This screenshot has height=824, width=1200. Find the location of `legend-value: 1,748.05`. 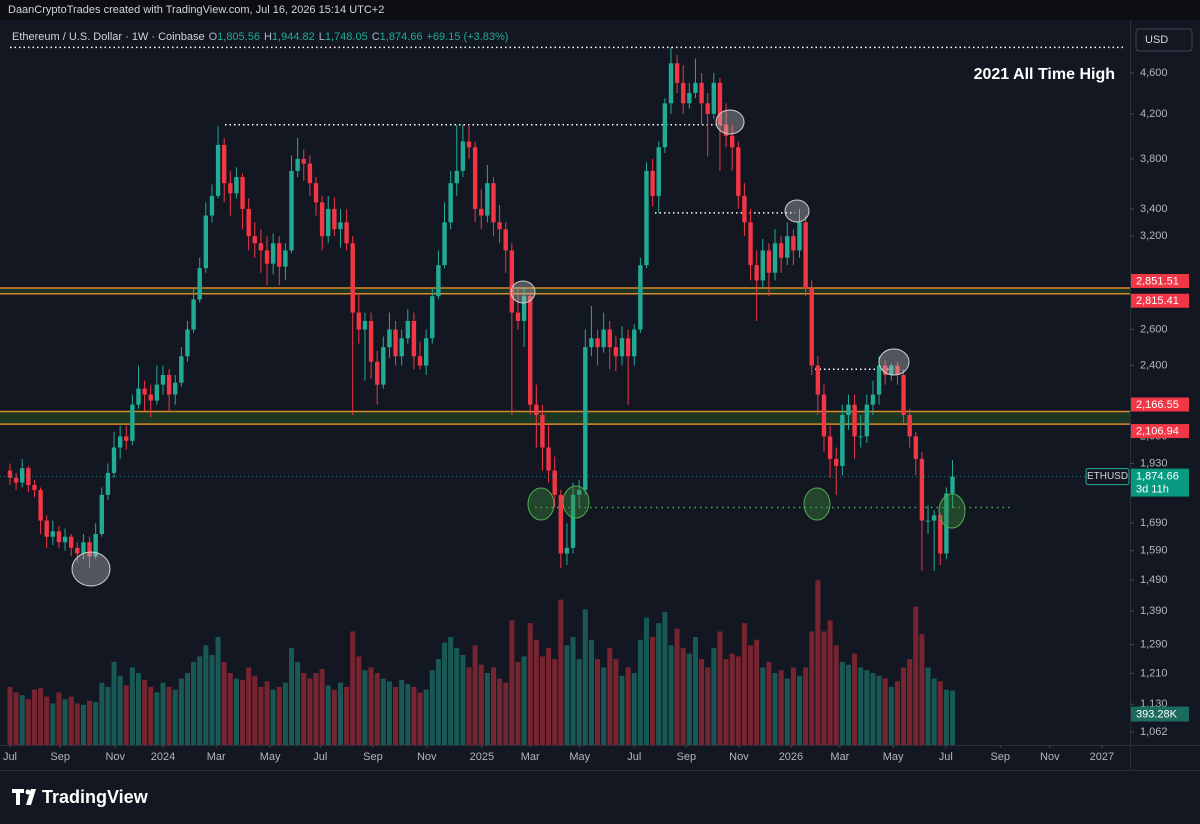

legend-value: 1,748.05 is located at coordinates (346, 37).